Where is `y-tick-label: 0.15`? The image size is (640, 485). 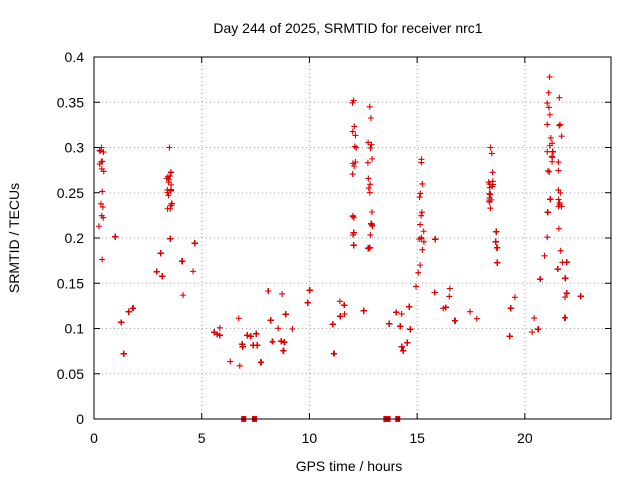
y-tick-label: 0.15 is located at coordinates (70, 283).